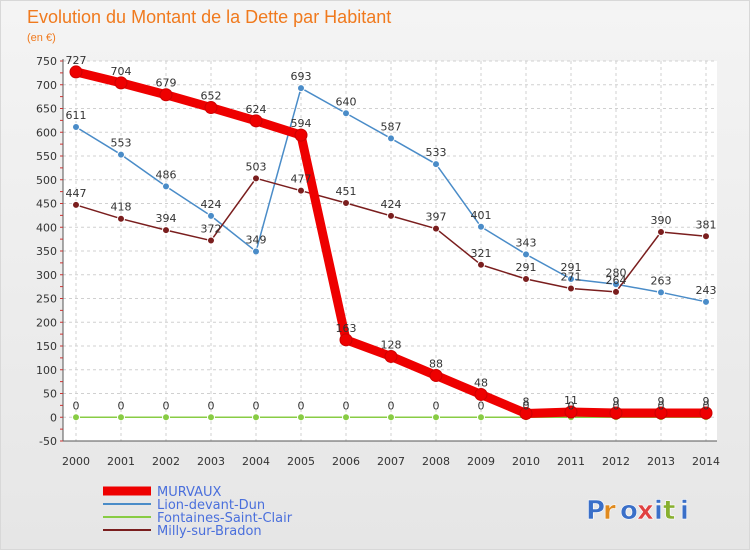 Image resolution: width=750 pixels, height=551 pixels. What do you see at coordinates (301, 461) in the screenshot?
I see `x-tick-label: 2005` at bounding box center [301, 461].